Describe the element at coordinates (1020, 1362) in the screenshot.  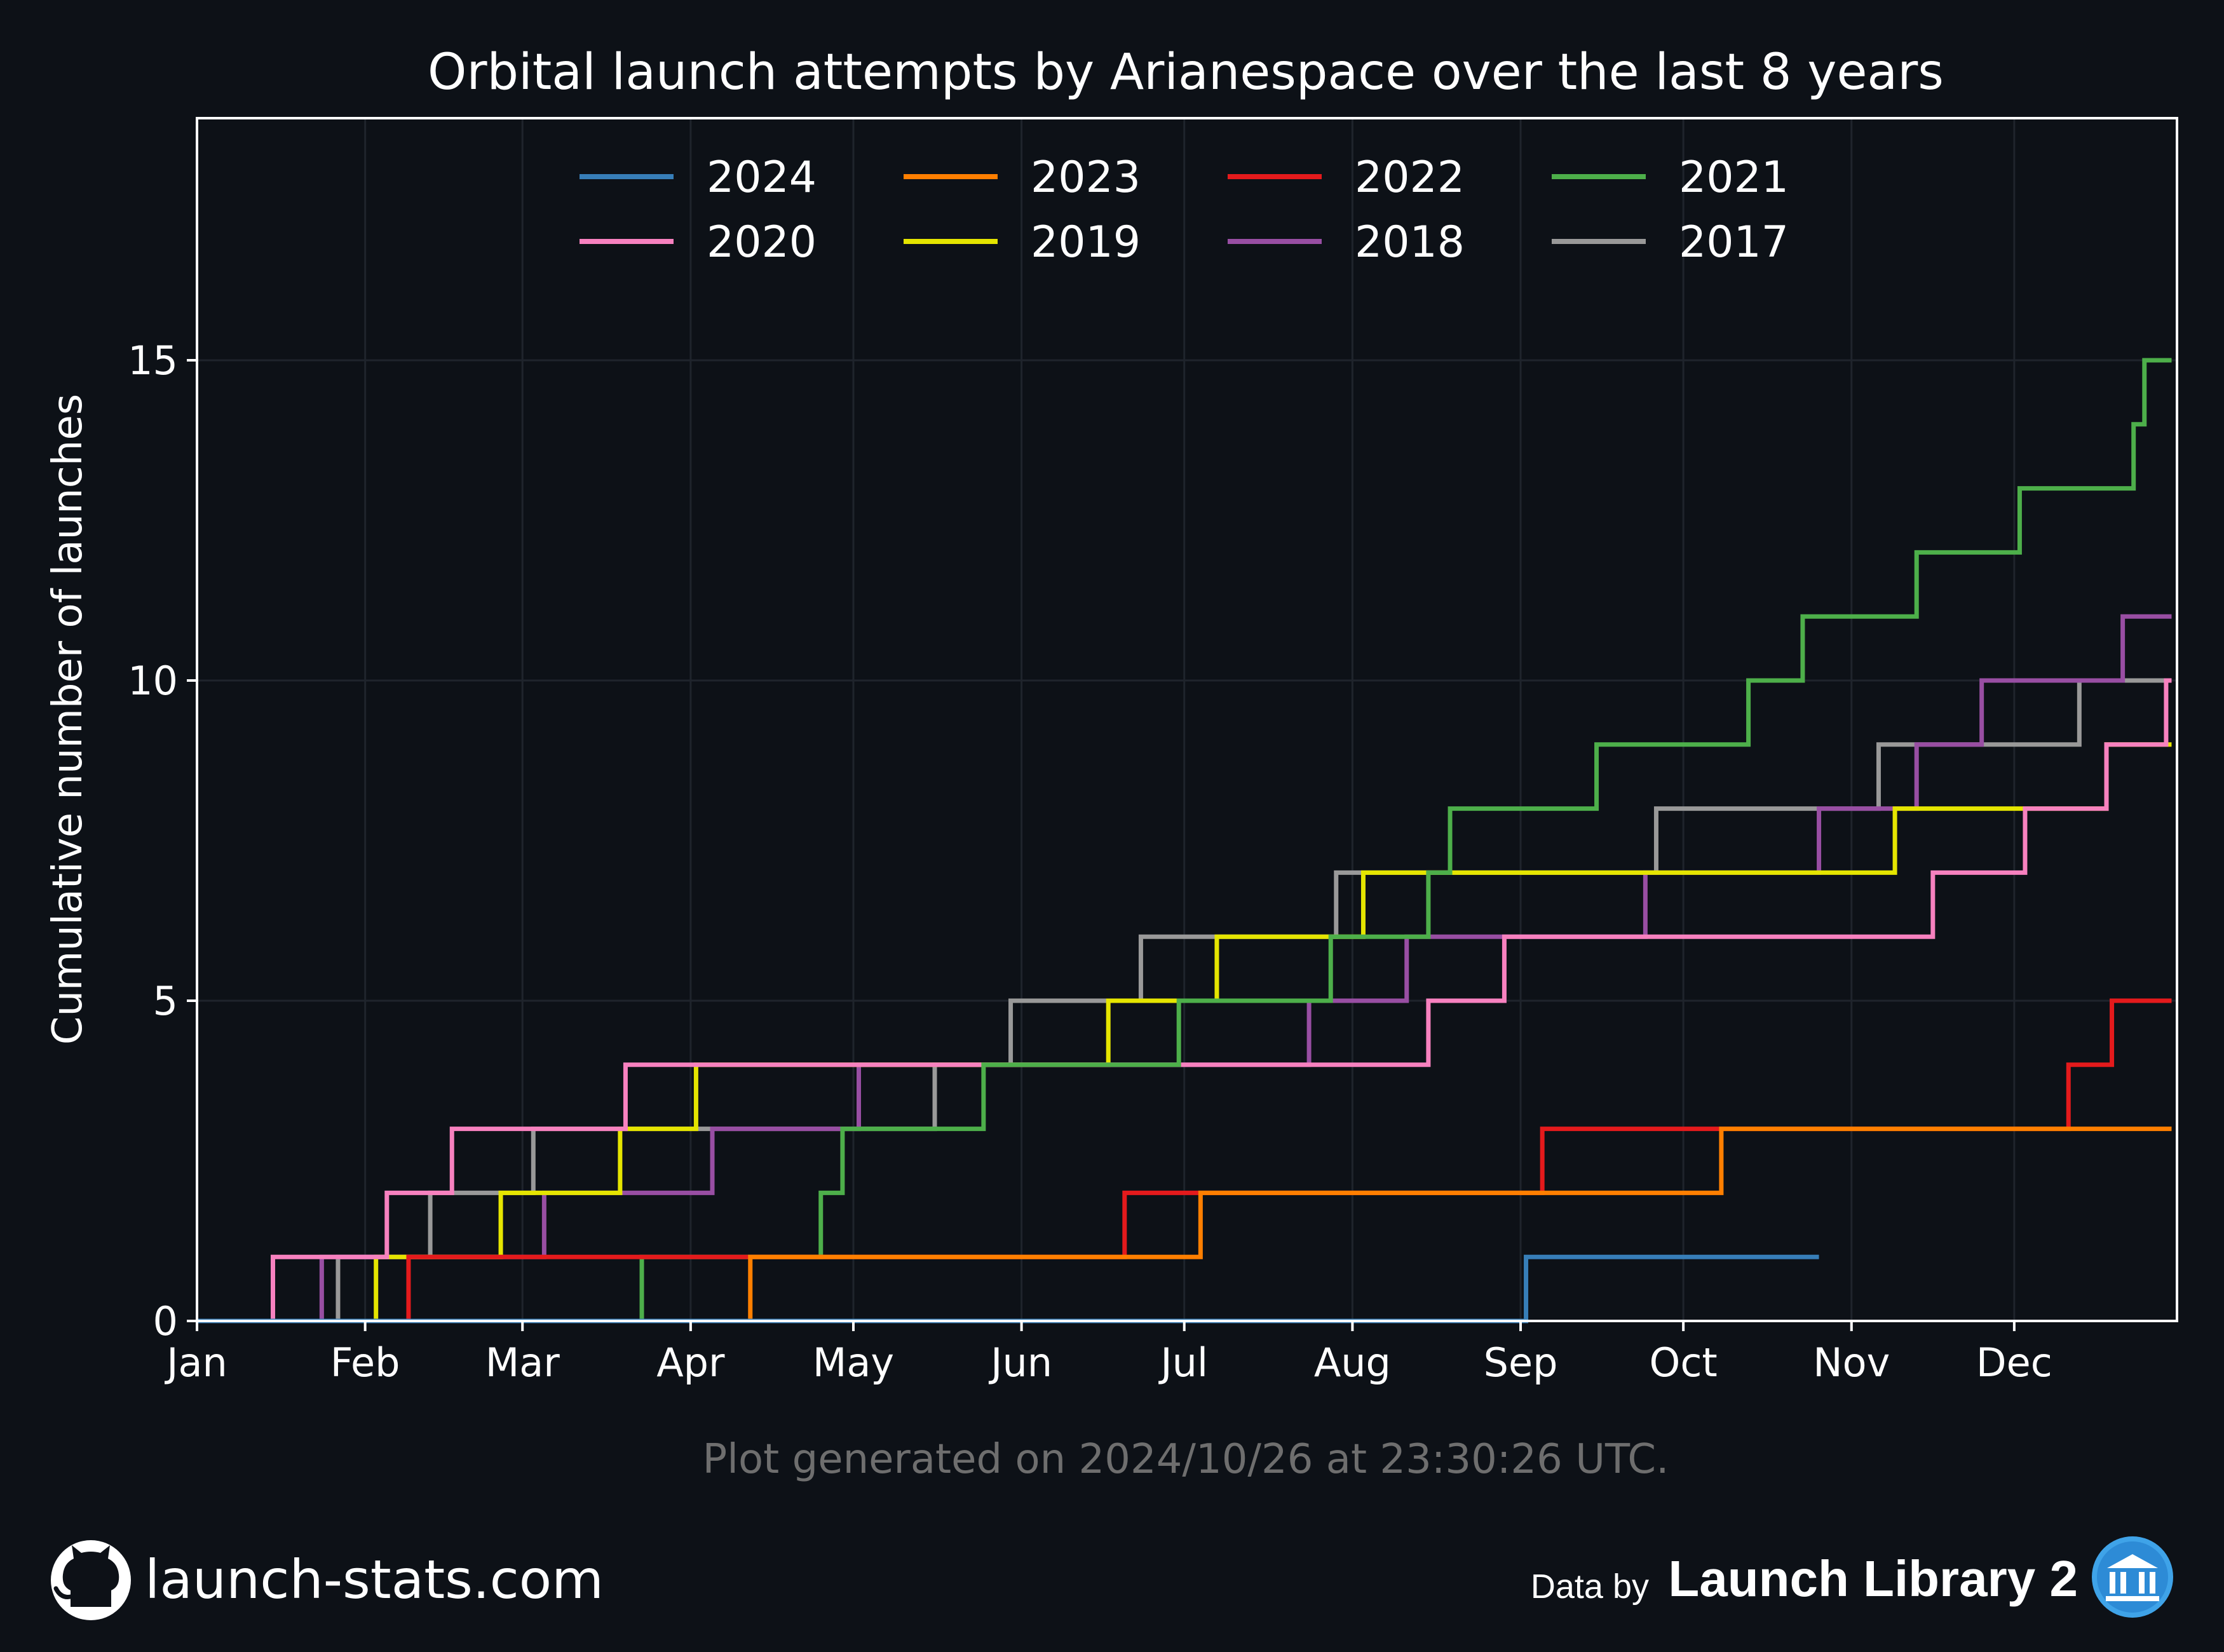
I see `x-tick-label: Jun` at that location.